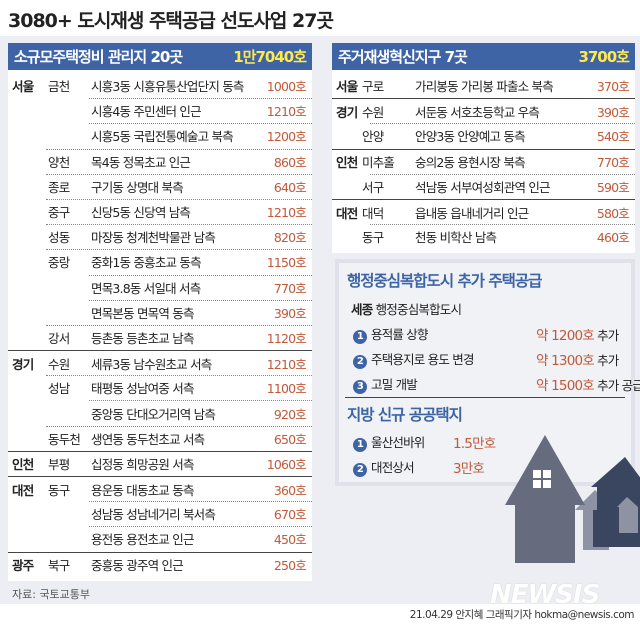  What do you see at coordinates (146, 112) in the screenshot?
I see `location-label: 시흥4동 주민센터 인근` at bounding box center [146, 112].